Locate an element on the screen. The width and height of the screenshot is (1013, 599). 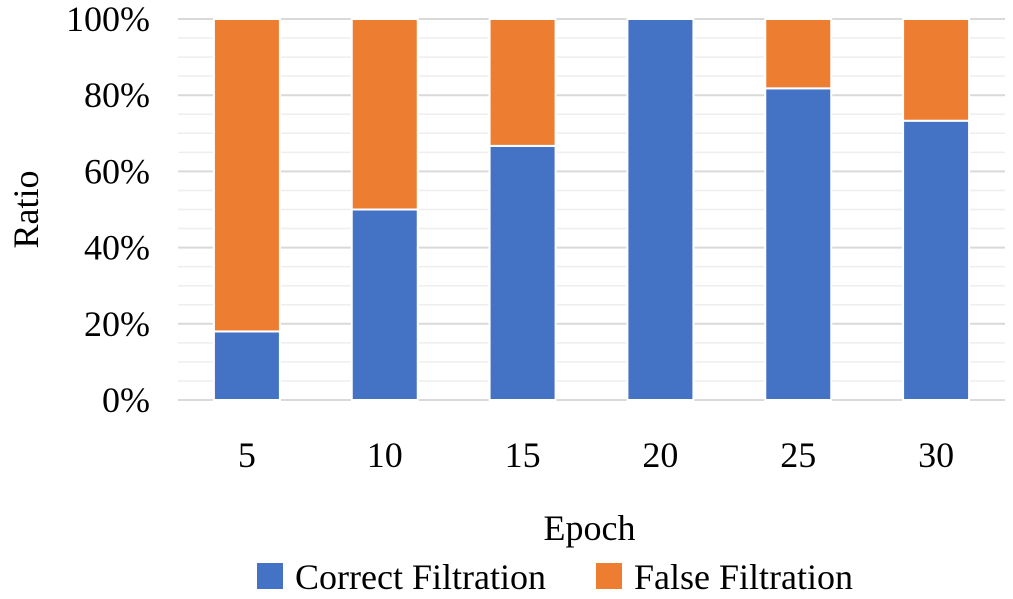
legend-swatch-correct-filtration is located at coordinates (270, 576).